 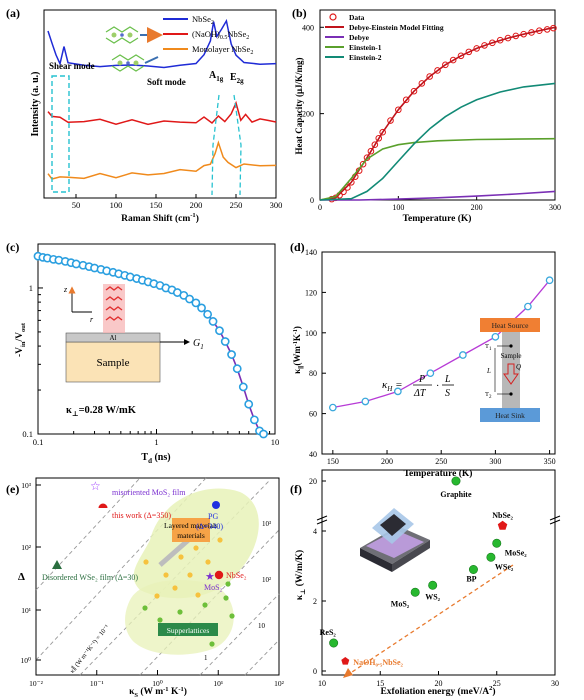 I want to click on sample-block, so click(x=113, y=362).